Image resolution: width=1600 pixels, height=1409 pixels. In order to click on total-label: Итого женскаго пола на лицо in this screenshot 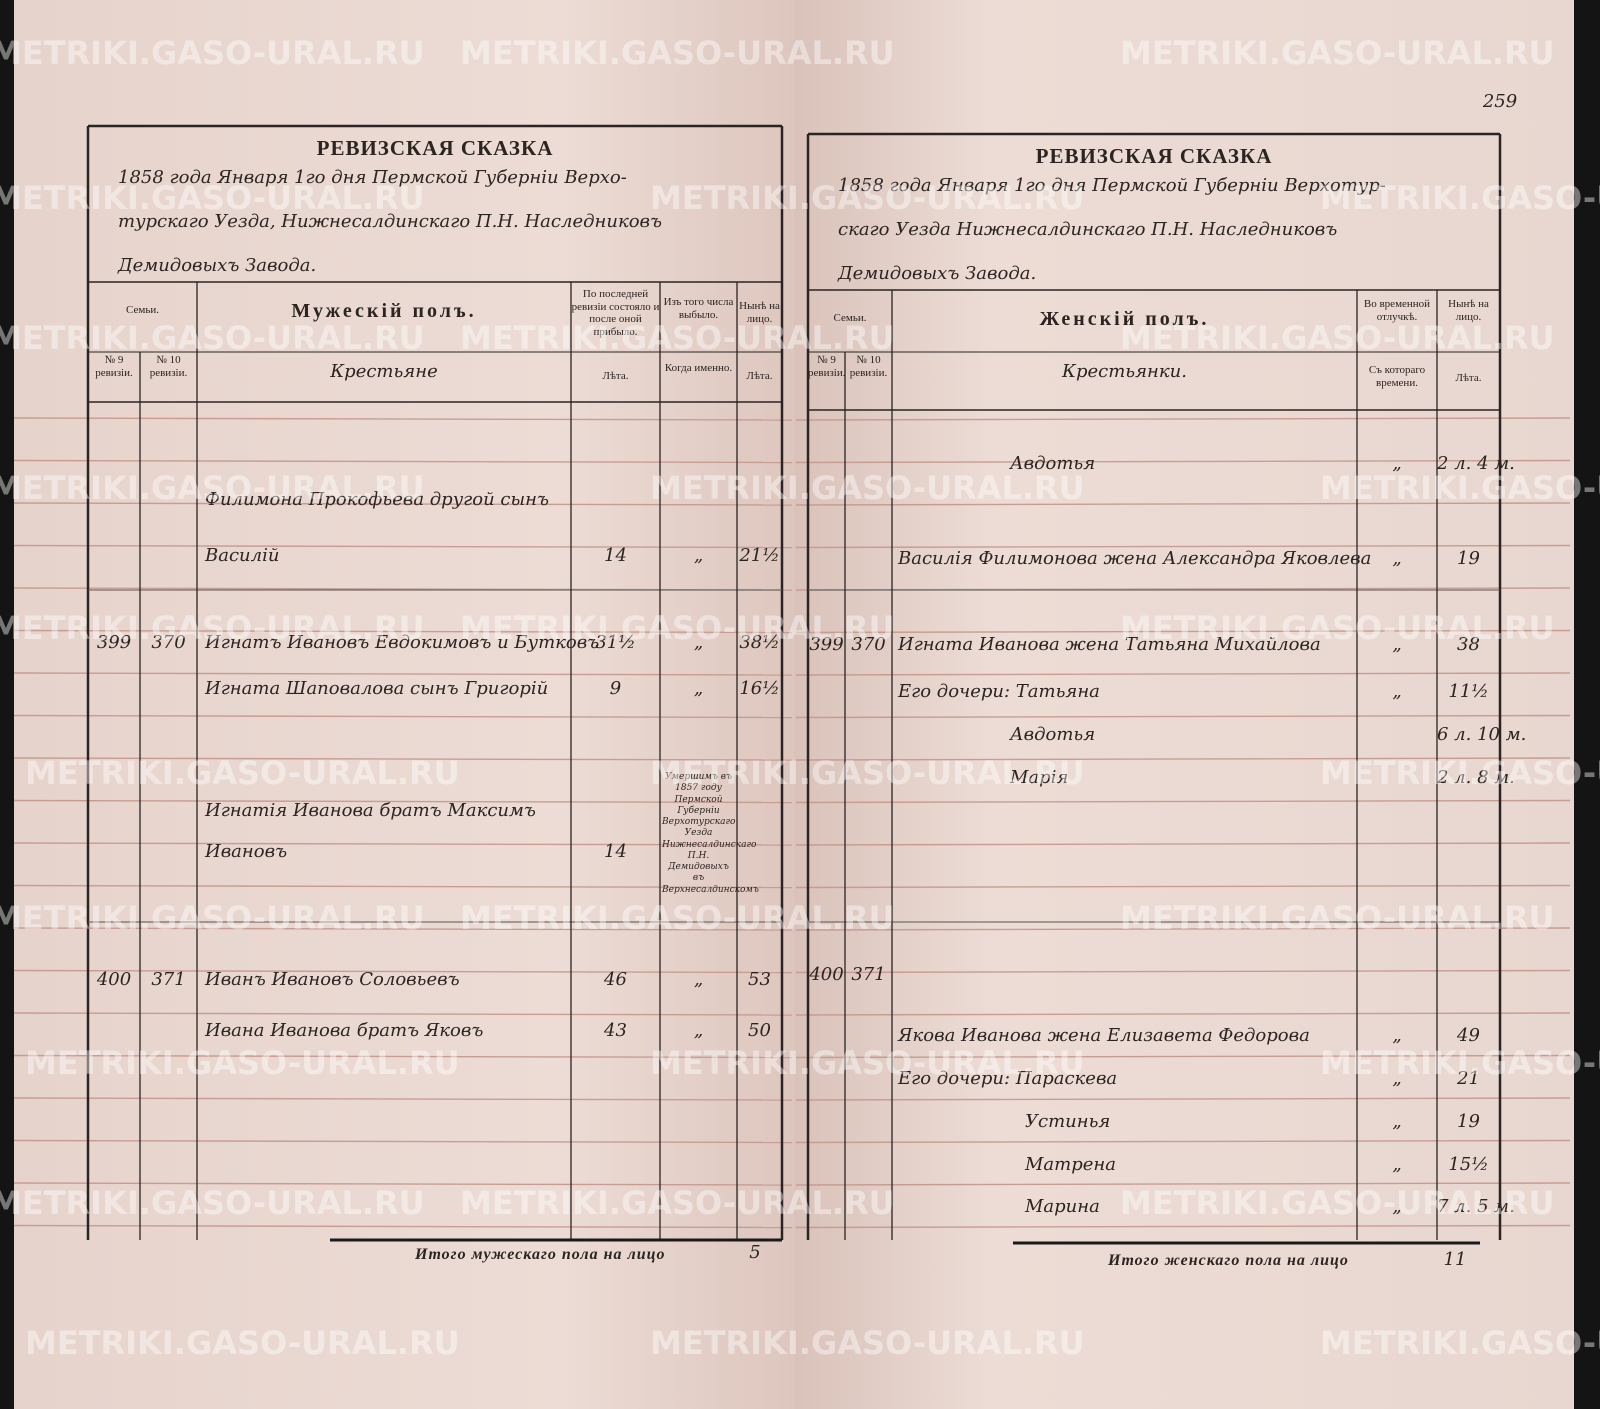, I will do `click(1228, 1260)`.